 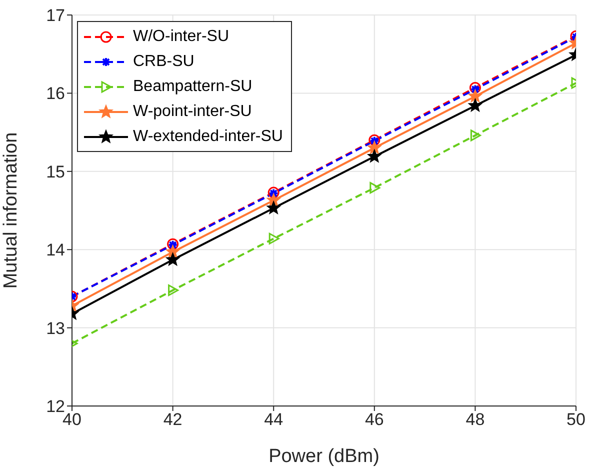 What do you see at coordinates (192, 87) in the screenshot?
I see `legend-label: Beampattern-SU` at bounding box center [192, 87].